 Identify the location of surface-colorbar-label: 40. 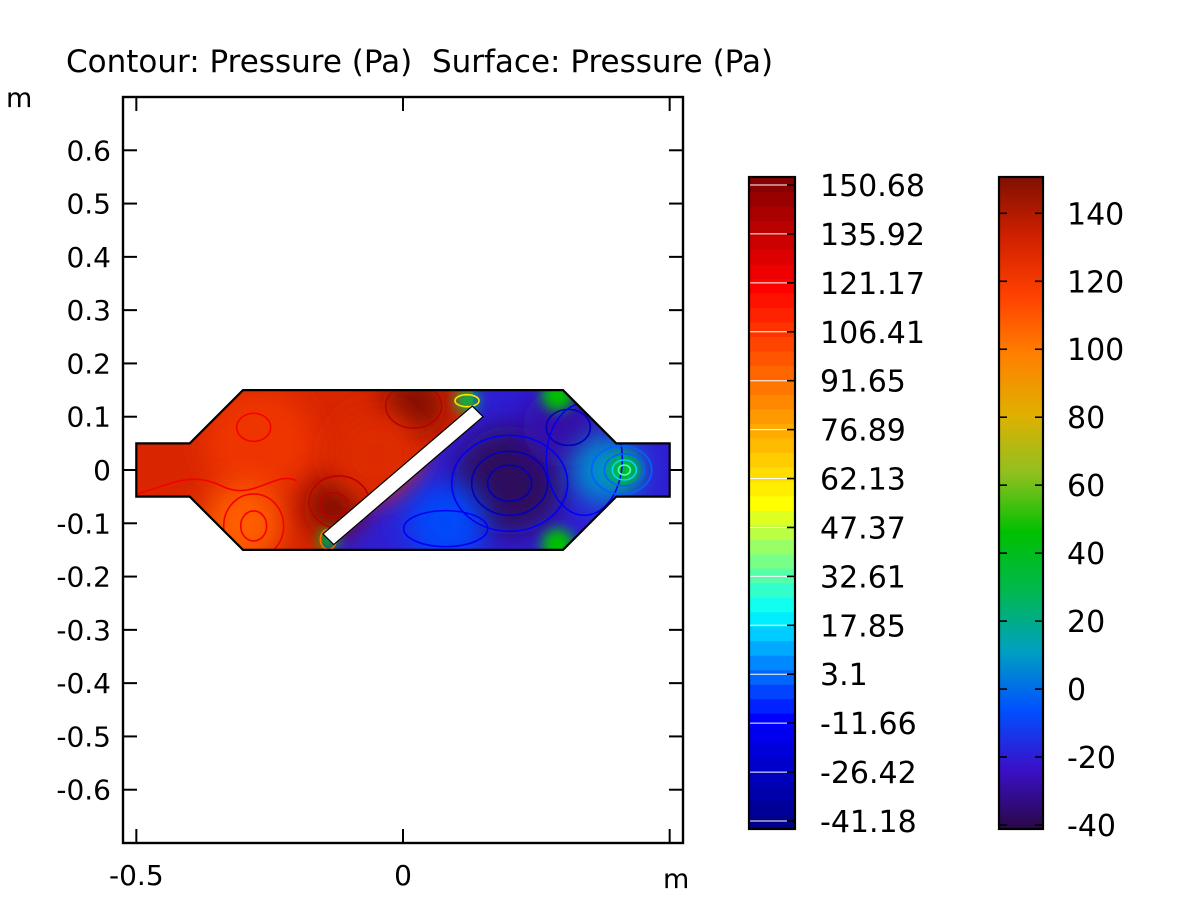
(1086, 554).